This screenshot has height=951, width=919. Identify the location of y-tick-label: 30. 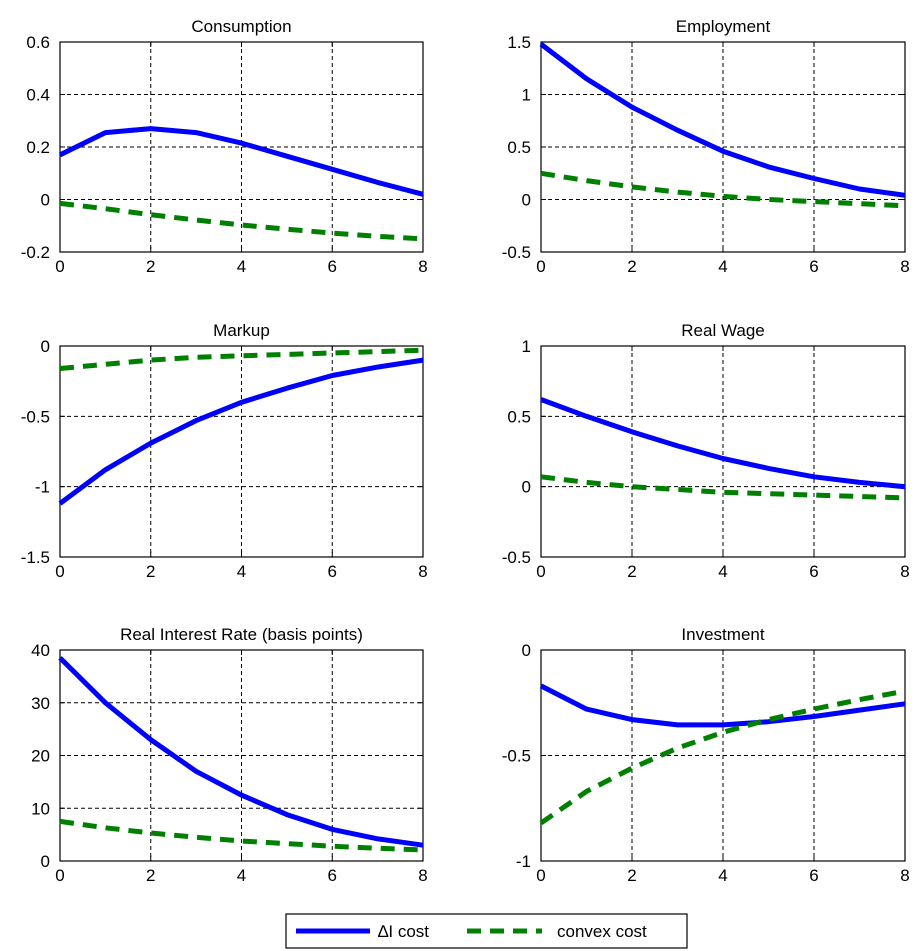
(40, 703).